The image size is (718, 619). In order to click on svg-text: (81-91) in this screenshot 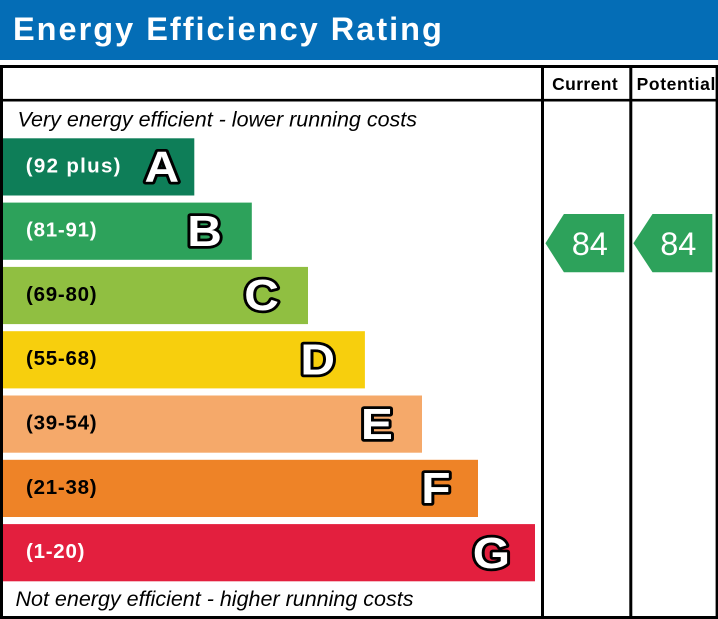, I will do `click(61, 230)`.